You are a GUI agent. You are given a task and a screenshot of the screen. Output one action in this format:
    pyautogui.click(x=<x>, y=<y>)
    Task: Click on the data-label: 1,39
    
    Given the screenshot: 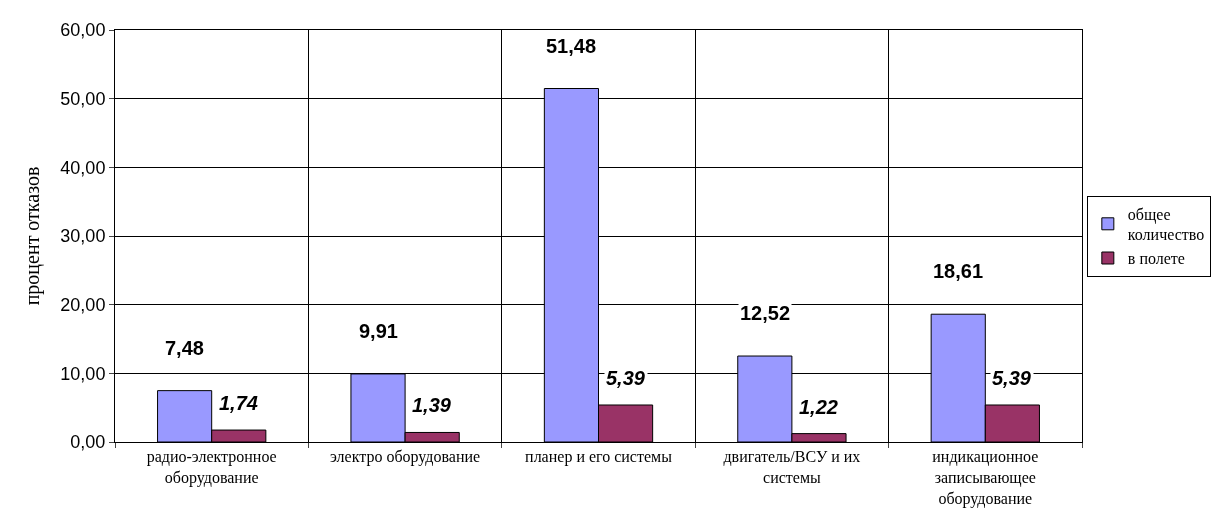 What is the action you would take?
    pyautogui.click(x=432, y=405)
    